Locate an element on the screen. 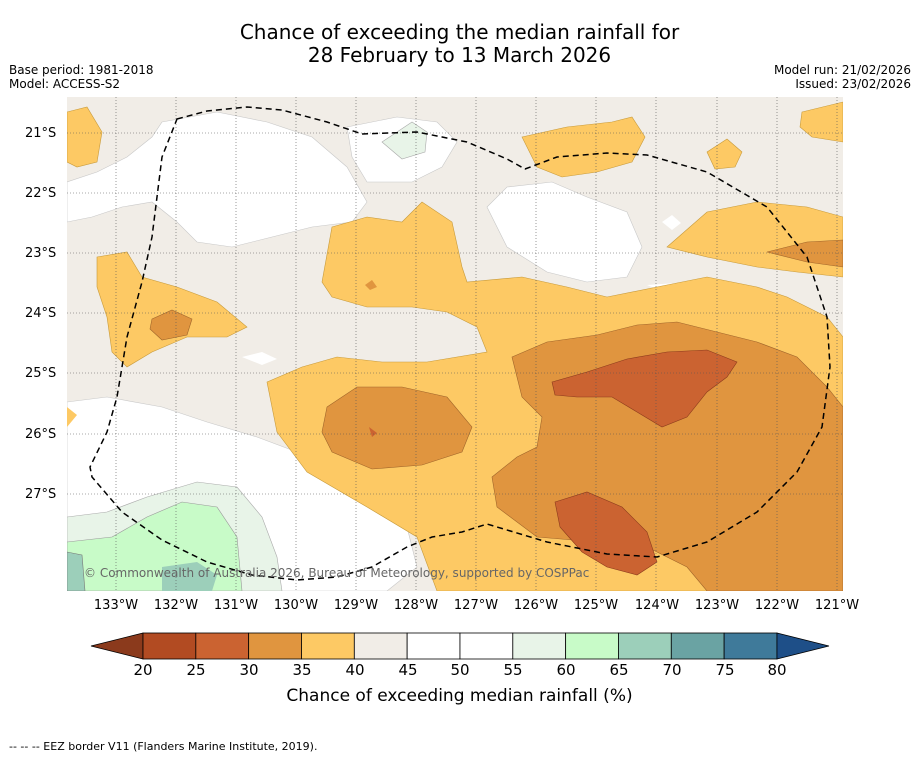 The image size is (919, 758). colorbar-title: Chance of exceeding median rainfall (%) is located at coordinates (459, 696).